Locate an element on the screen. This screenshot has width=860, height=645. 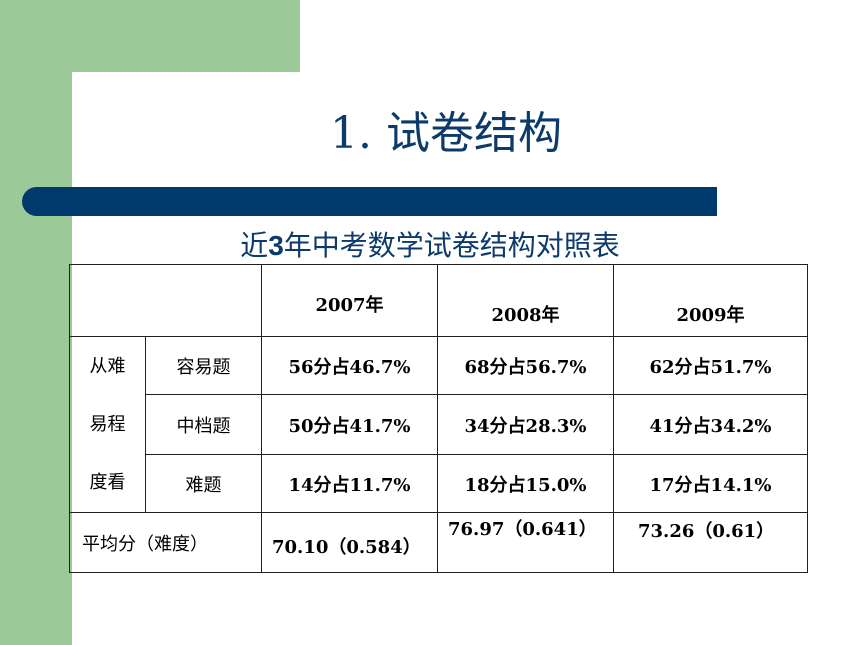
header-blank-cell is located at coordinates (165, 300).